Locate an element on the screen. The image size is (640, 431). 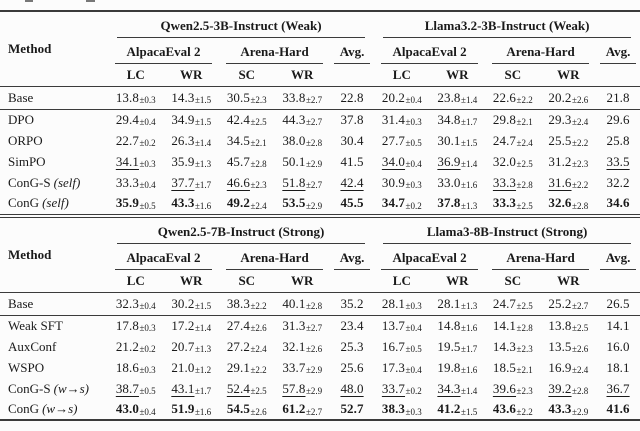
value-cell: 43.6±2.2 is located at coordinates (513, 409).